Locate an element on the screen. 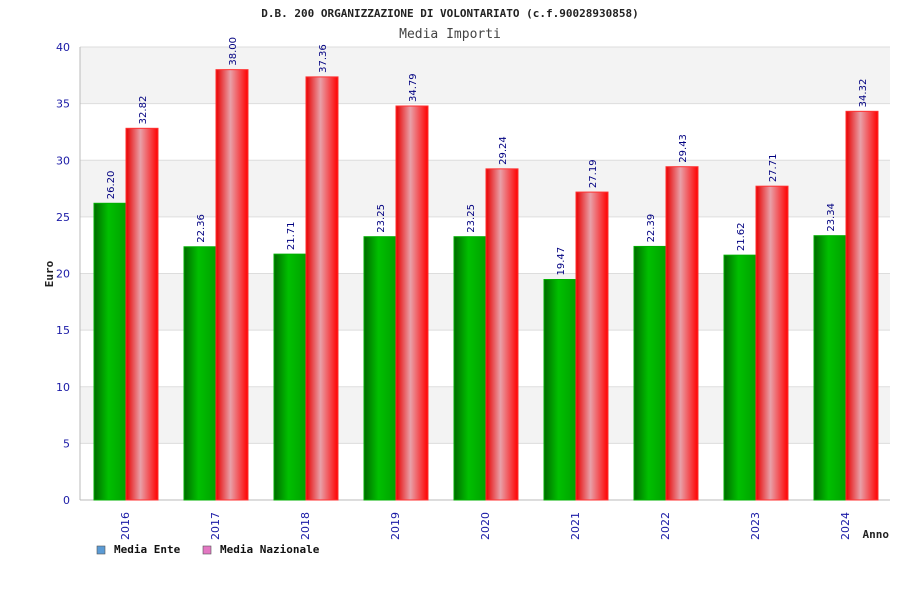  chart-subtitle: Media Importi is located at coordinates (450, 34).